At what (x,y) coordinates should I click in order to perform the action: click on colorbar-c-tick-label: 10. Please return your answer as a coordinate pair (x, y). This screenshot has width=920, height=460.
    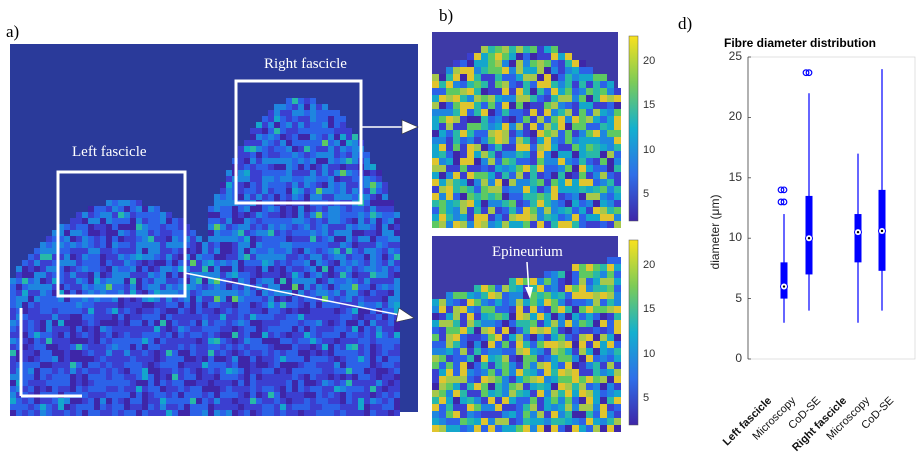
    Looking at the image, I should click on (649, 353).